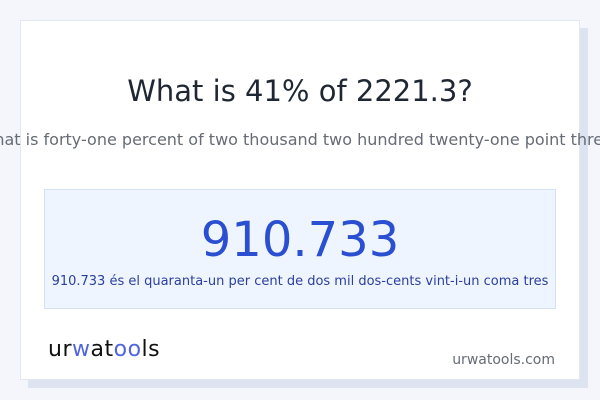 This screenshot has width=600, height=400. Describe the element at coordinates (127, 349) in the screenshot. I see `logo-part: oo` at that location.